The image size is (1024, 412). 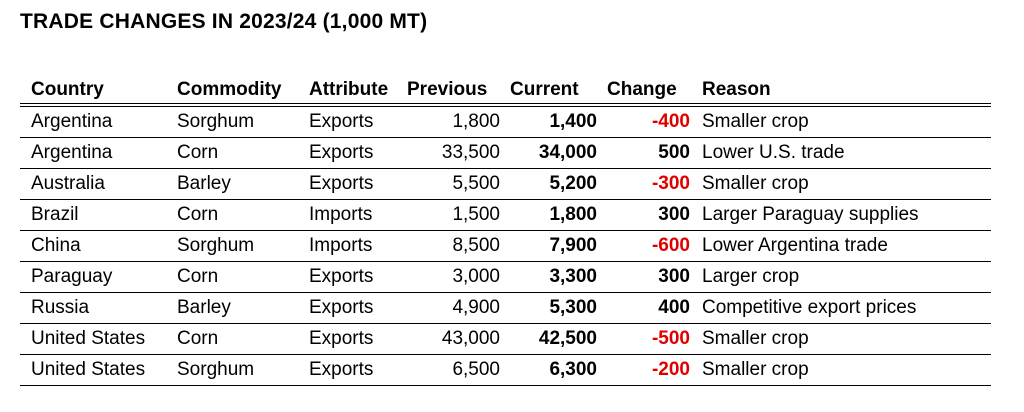 What do you see at coordinates (98, 215) in the screenshot?
I see `cell-country: Brazil` at bounding box center [98, 215].